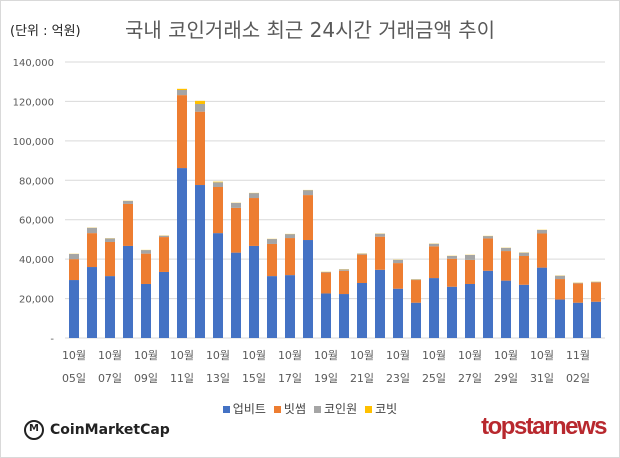  What do you see at coordinates (218, 378) in the screenshot?
I see `x-tick-label-day: 13일` at bounding box center [218, 378].